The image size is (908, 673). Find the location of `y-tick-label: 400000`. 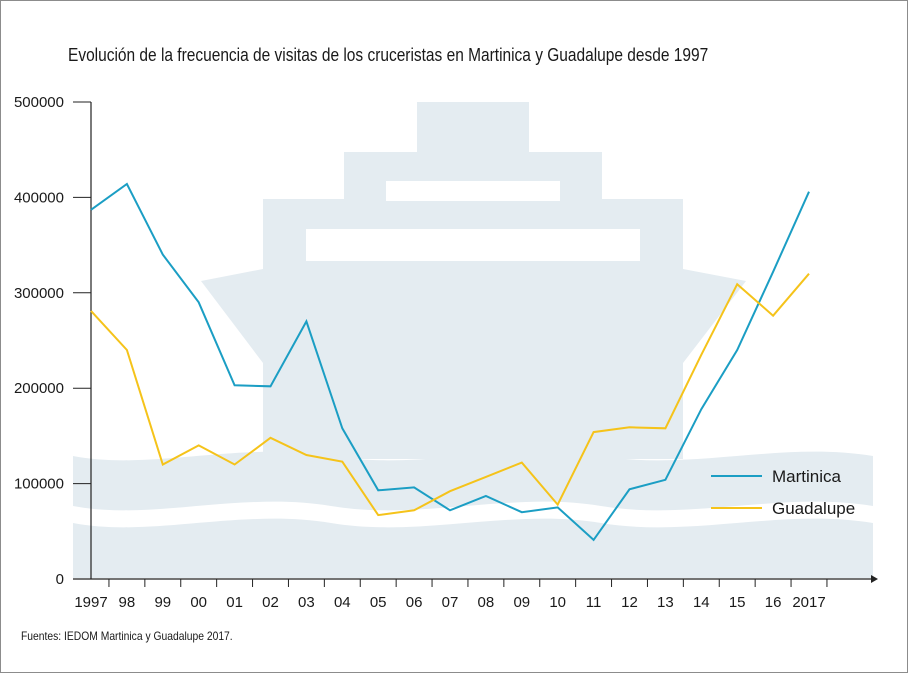

y-tick-label: 400000 is located at coordinates (39, 197).